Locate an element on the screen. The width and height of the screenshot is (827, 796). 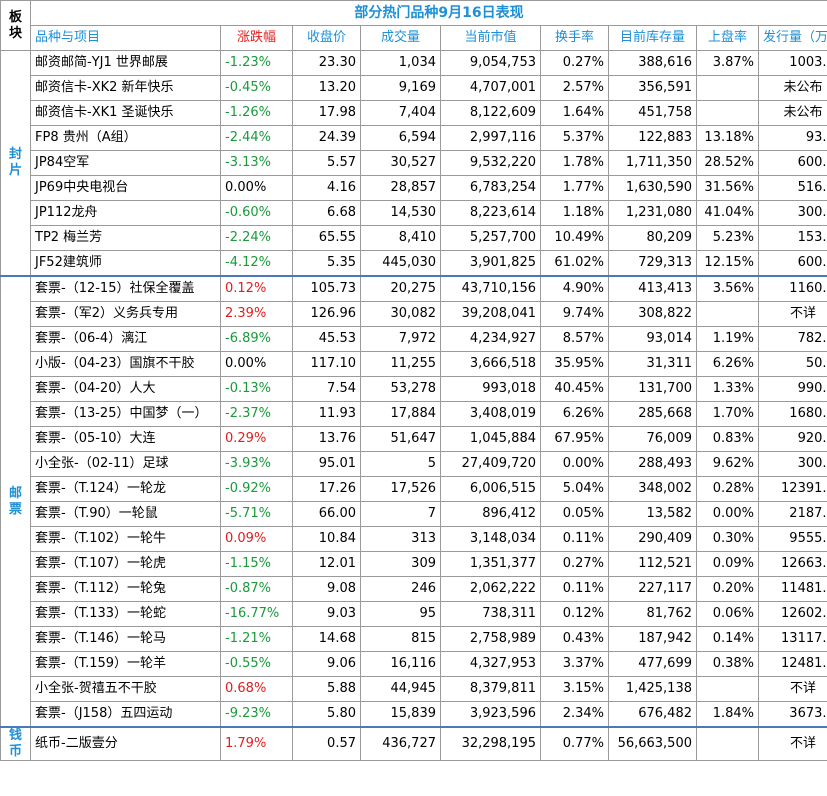
cell-issue: 1160.38 is located at coordinates (792, 288).